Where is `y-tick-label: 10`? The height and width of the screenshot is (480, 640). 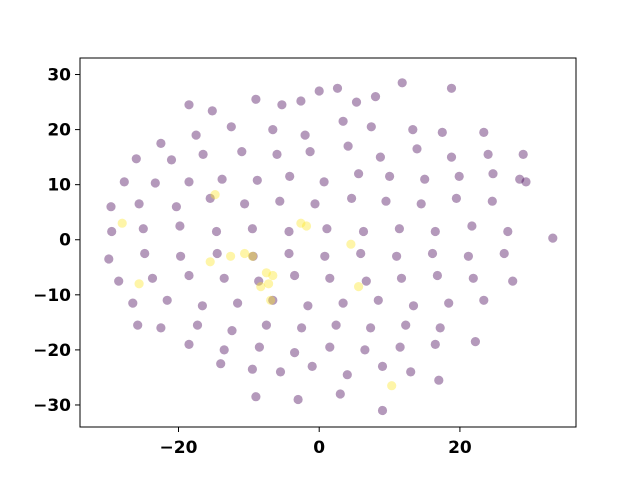 y-tick-label: 10 is located at coordinates (59, 186).